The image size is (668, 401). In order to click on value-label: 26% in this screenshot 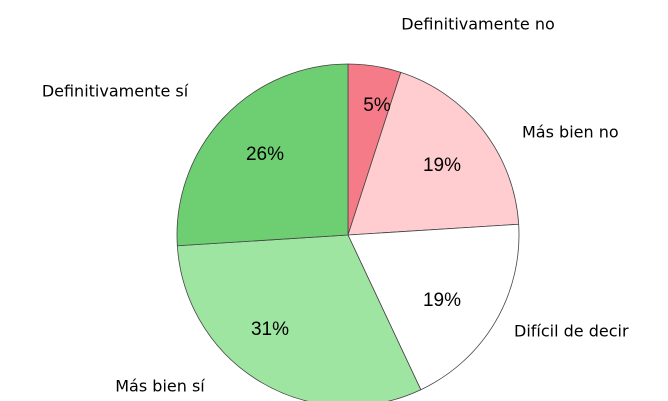, I will do `click(265, 154)`.